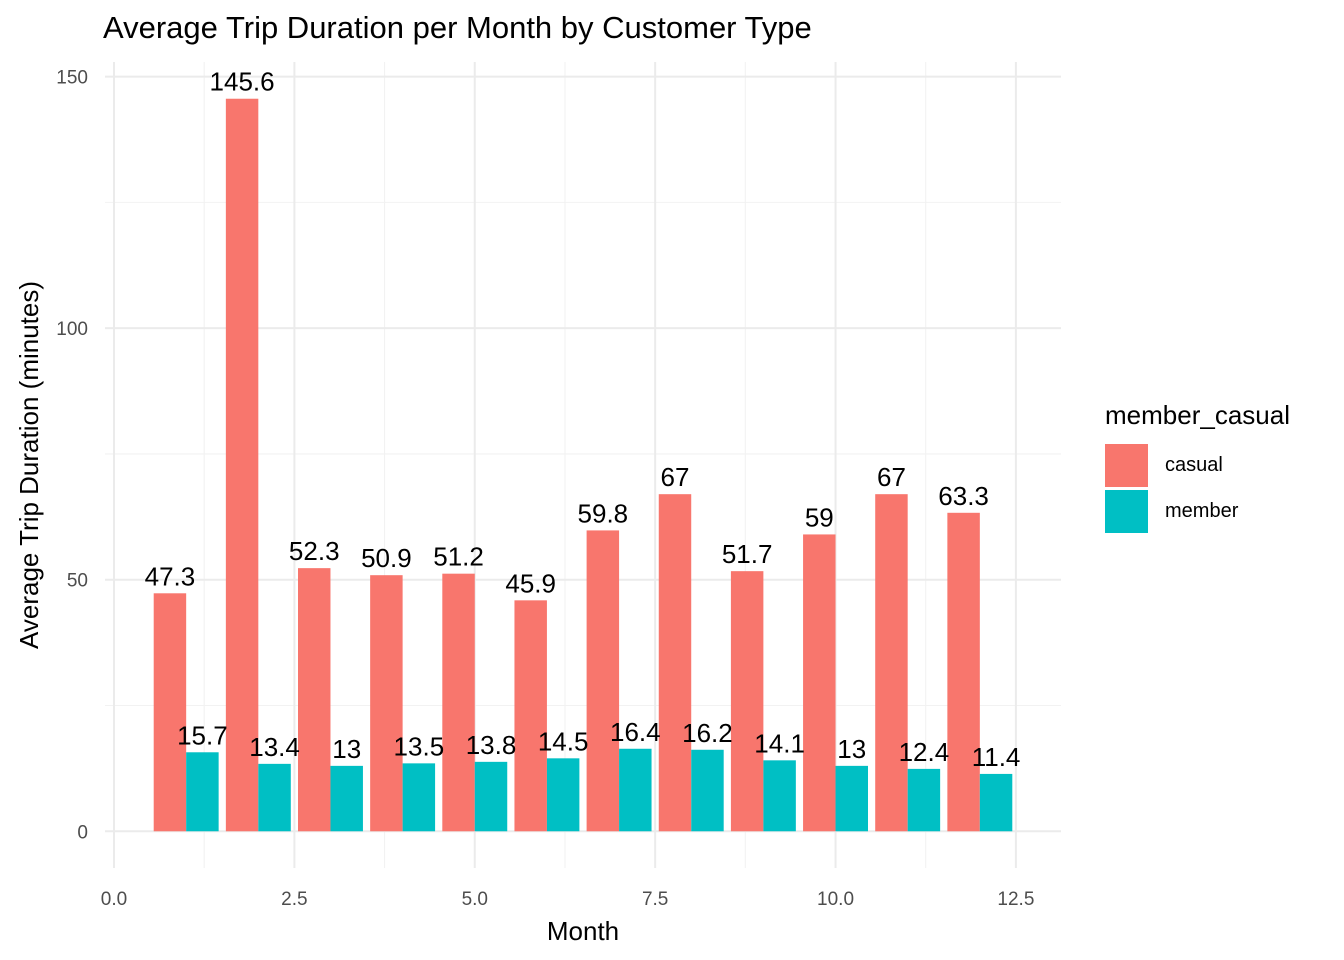 The width and height of the screenshot is (1344, 960). I want to click on data-label-member: 14.5, so click(563, 741).